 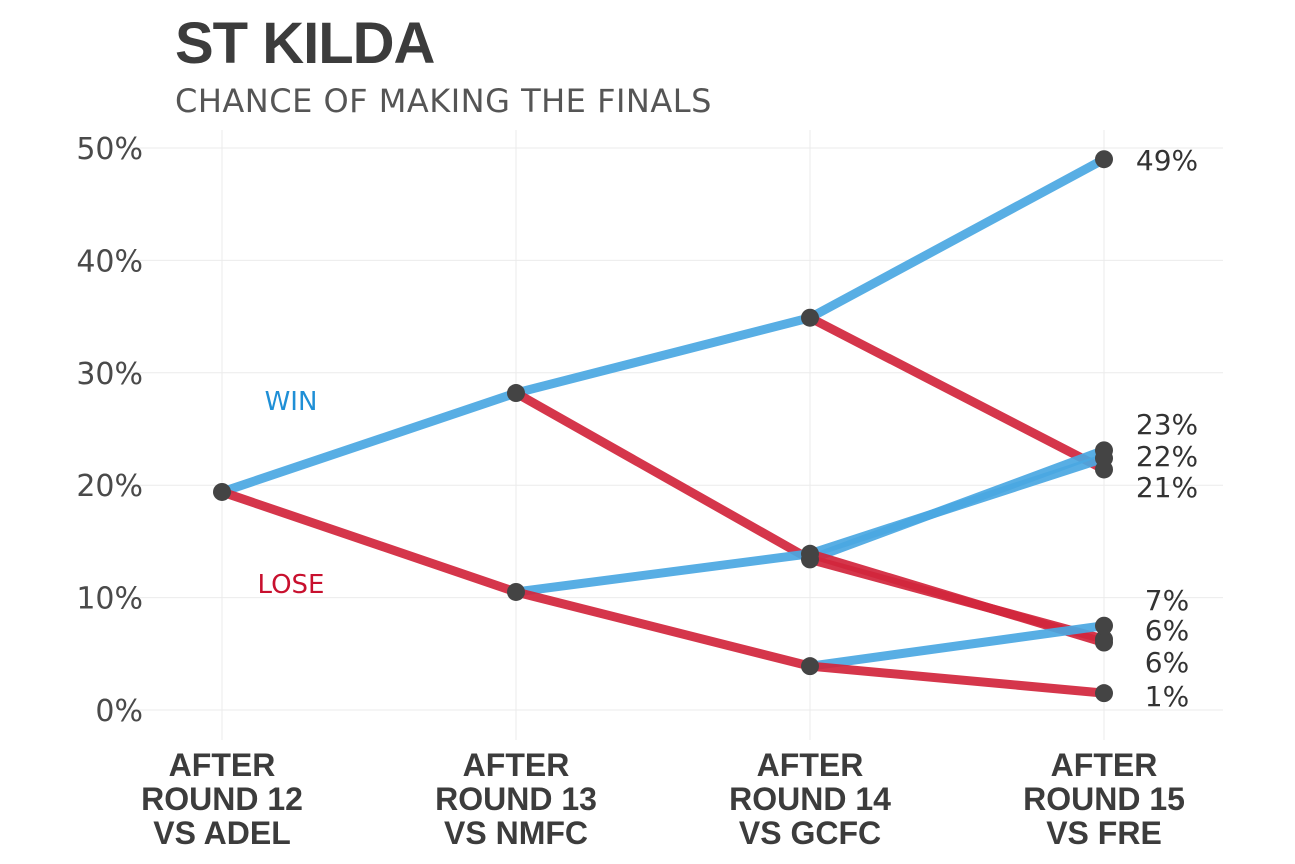 What do you see at coordinates (291, 402) in the screenshot?
I see `series-annotation: WIN` at bounding box center [291, 402].